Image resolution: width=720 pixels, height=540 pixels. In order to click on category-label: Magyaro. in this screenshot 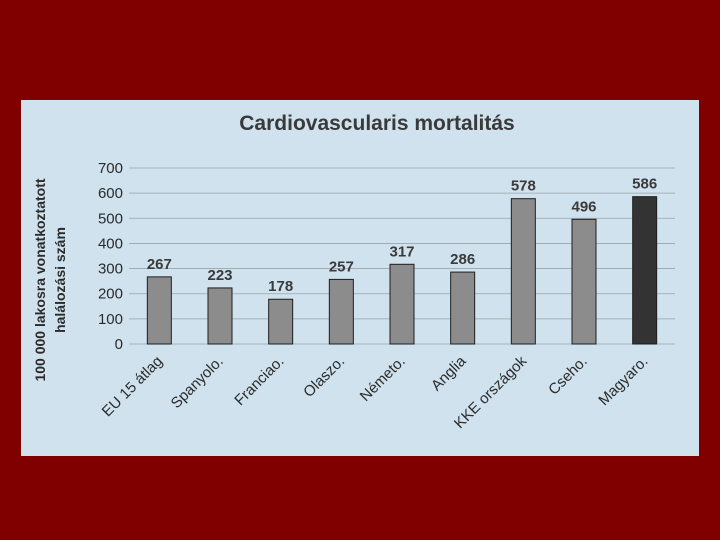, I will do `click(623, 381)`.